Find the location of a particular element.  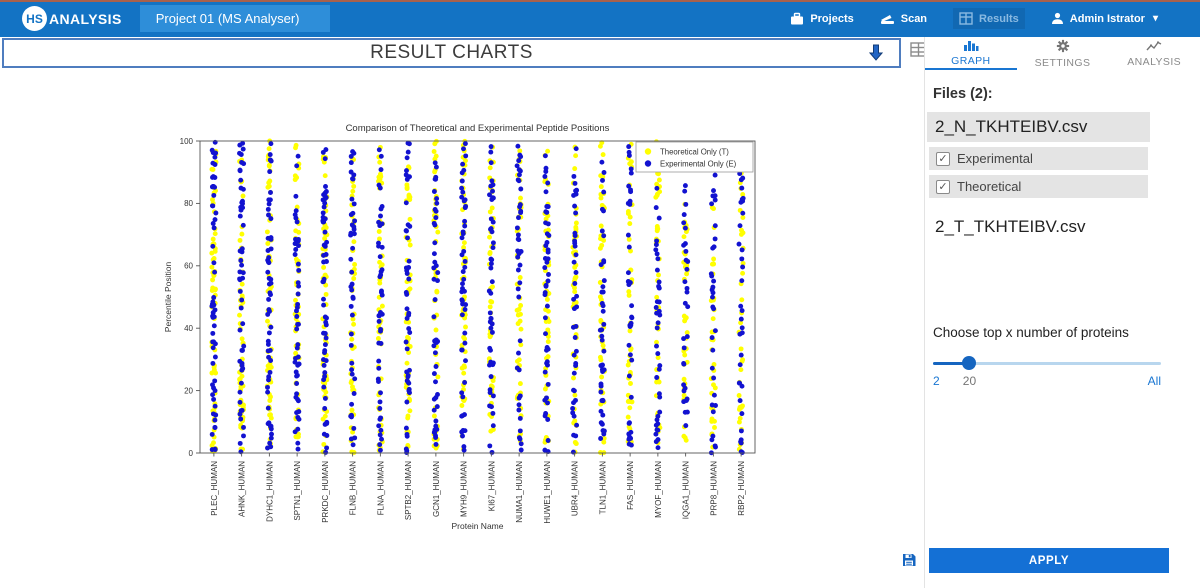

svg-text: Experimental Only (E) is located at coordinates (698, 163).